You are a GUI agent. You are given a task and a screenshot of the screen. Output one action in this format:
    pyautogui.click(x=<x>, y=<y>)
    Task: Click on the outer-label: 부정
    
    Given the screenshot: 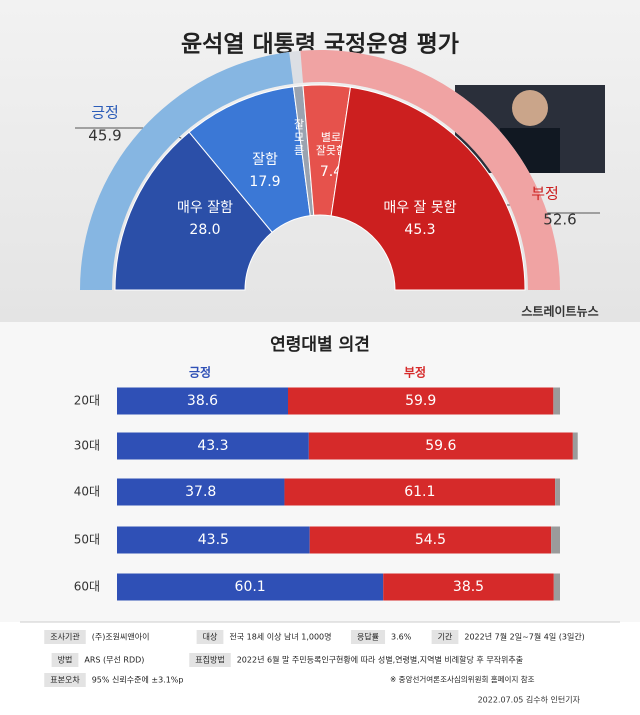 What is the action you would take?
    pyautogui.click(x=545, y=194)
    